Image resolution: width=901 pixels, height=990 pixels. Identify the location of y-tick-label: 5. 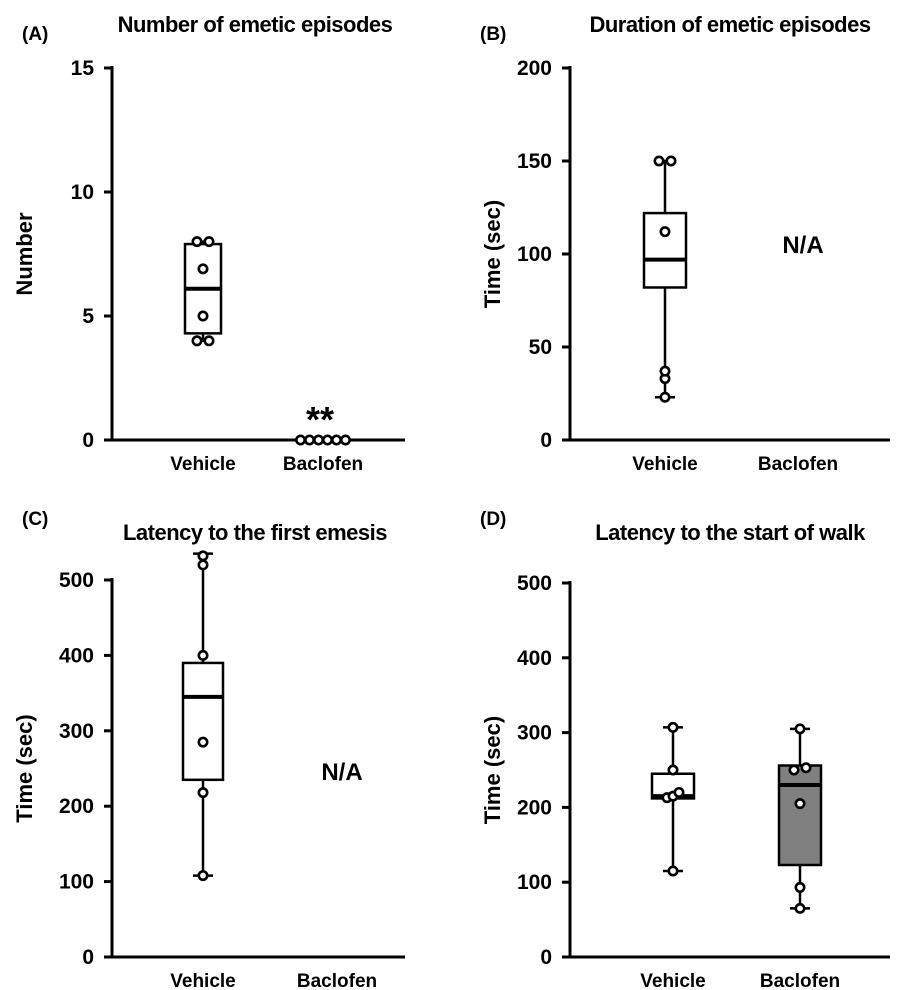
(88, 316).